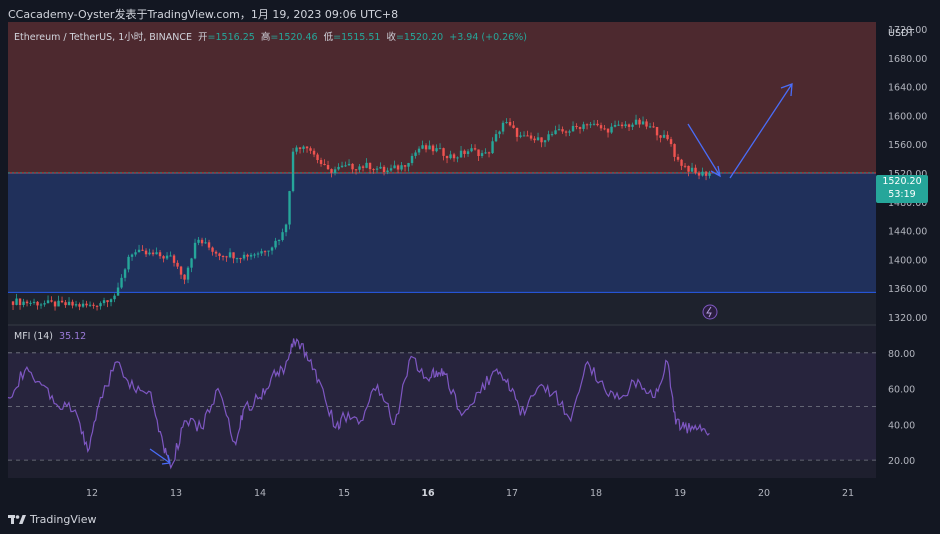 The height and width of the screenshot is (534, 940). Describe the element at coordinates (103, 37) in the screenshot. I see `symbol-name: Ethereum / TetherUS, 1小时, BINANCE` at that location.